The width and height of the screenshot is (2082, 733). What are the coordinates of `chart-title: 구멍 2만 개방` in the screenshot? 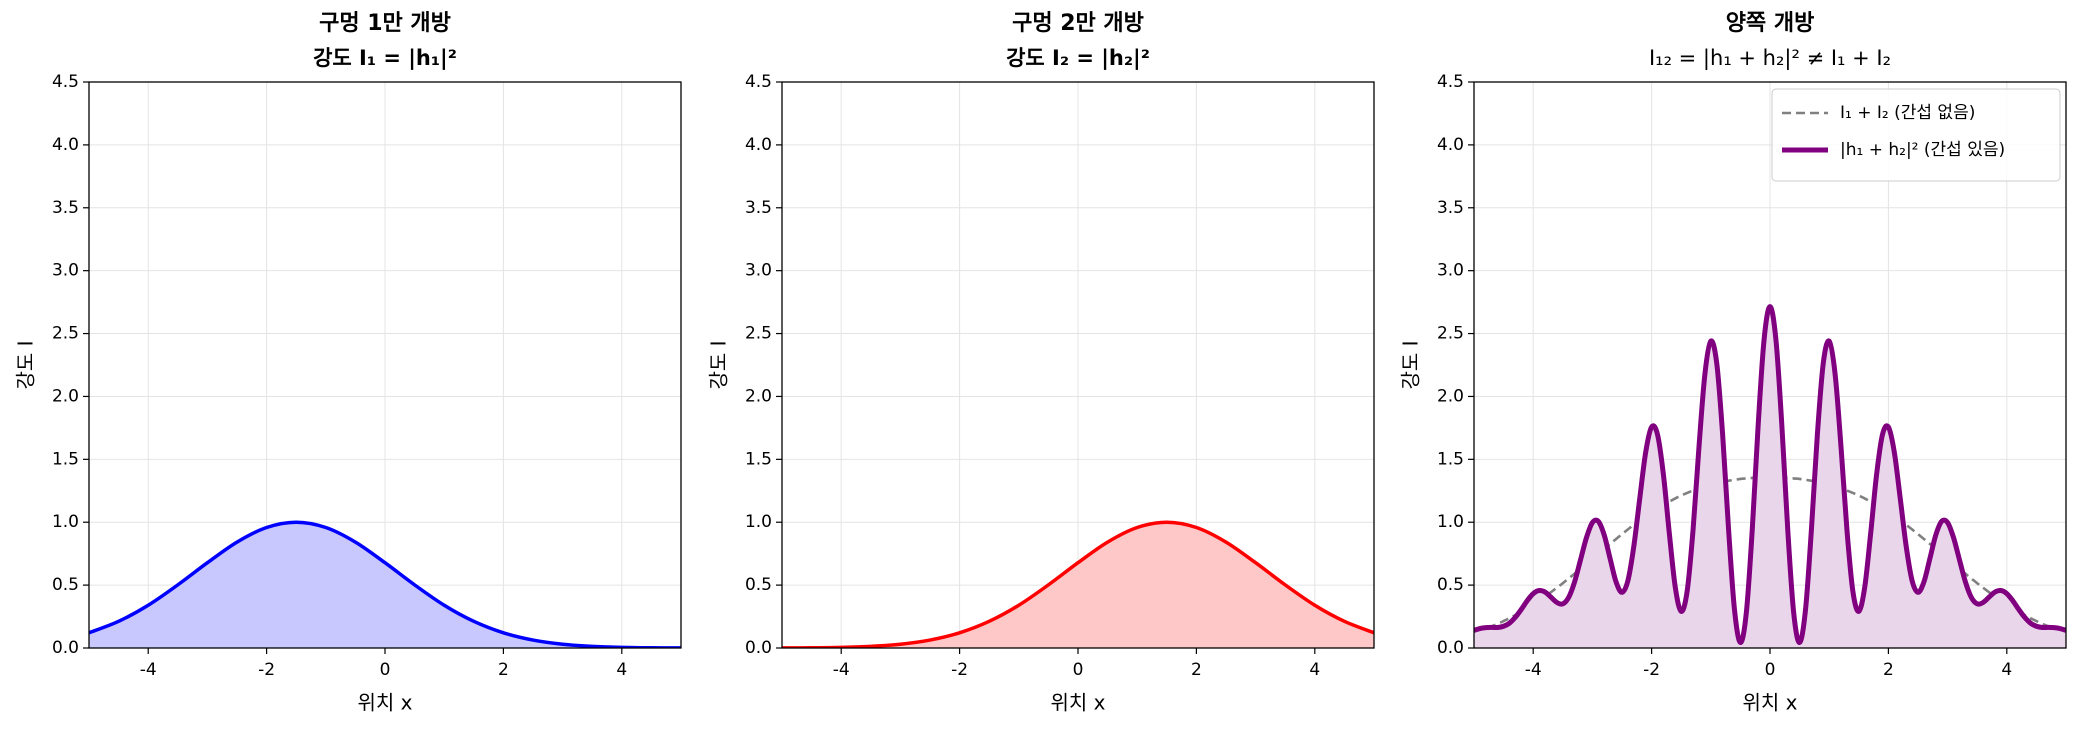 It's located at (1078, 23).